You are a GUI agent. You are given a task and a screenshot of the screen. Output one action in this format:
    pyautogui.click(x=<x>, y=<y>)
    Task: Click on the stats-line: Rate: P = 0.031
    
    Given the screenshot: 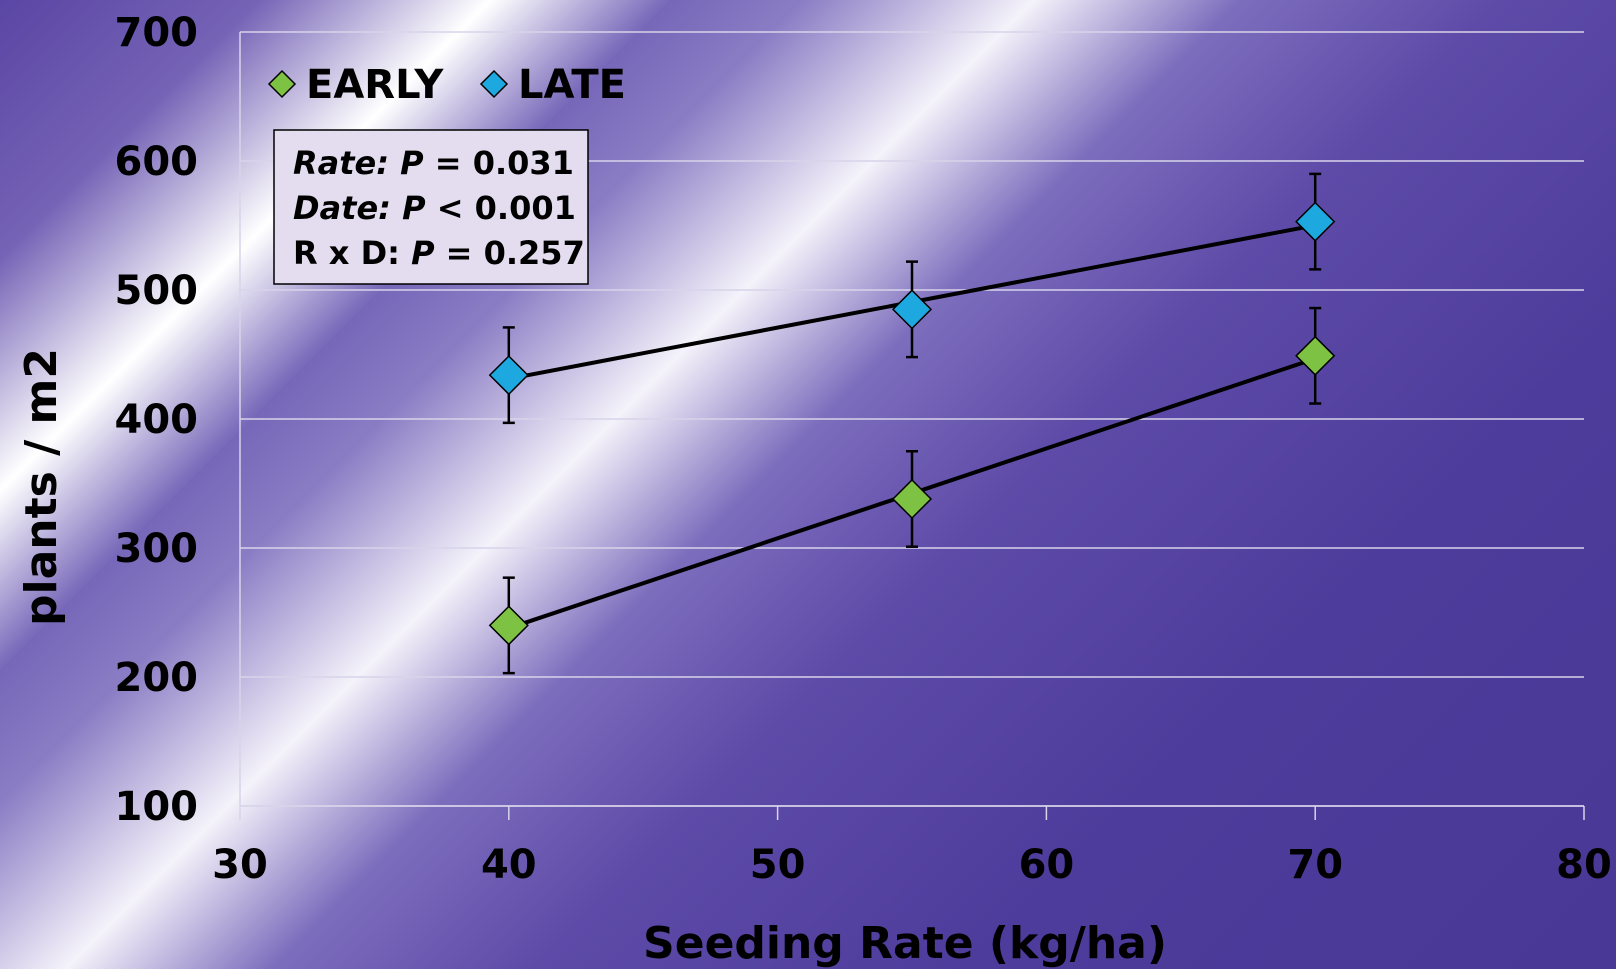 What is the action you would take?
    pyautogui.click(x=433, y=163)
    